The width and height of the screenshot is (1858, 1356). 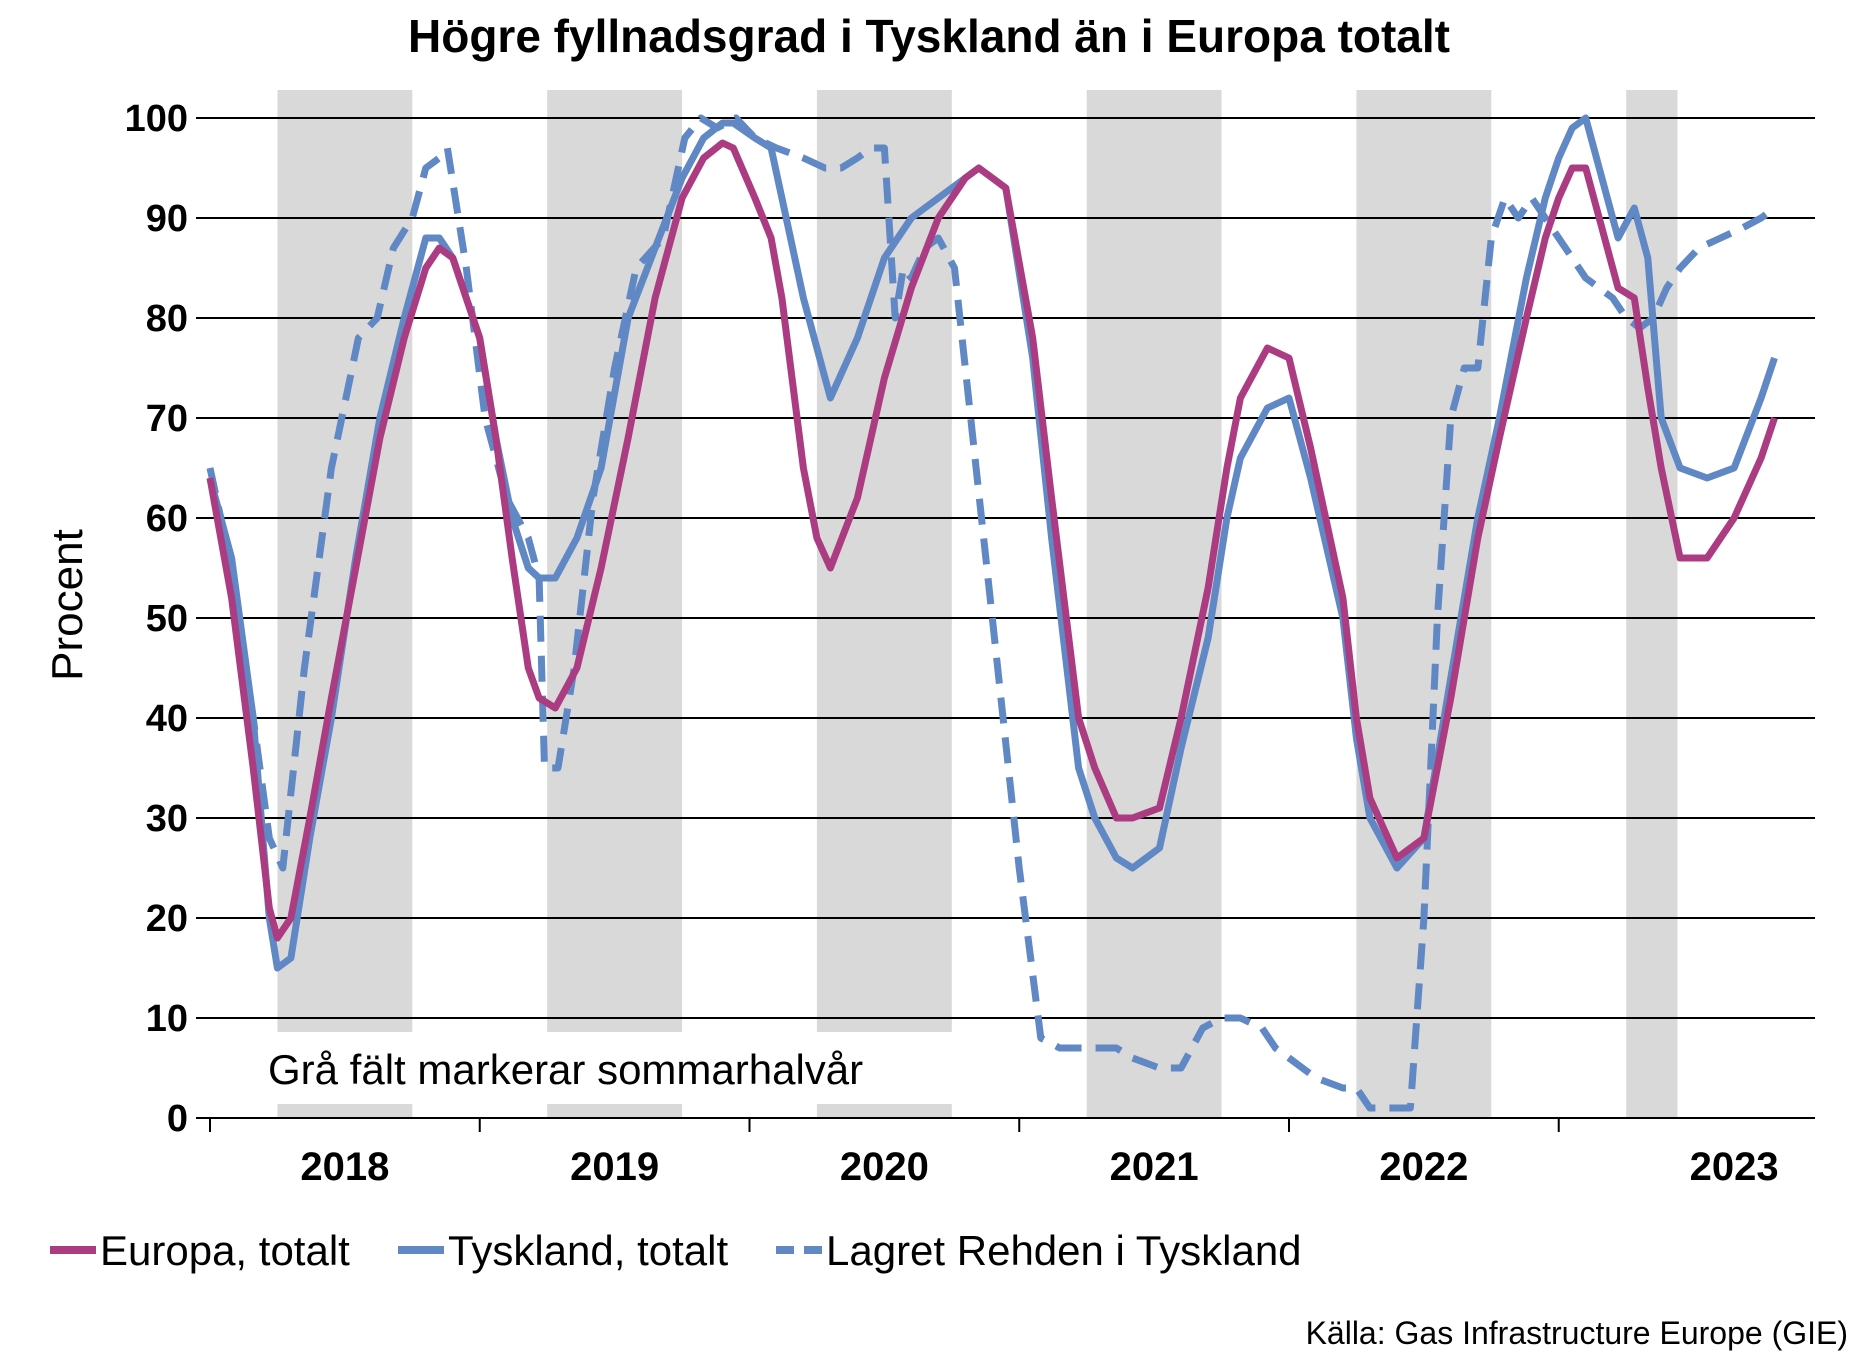 What do you see at coordinates (344, 1167) in the screenshot?
I see `x-tick-label-2018: 2018` at bounding box center [344, 1167].